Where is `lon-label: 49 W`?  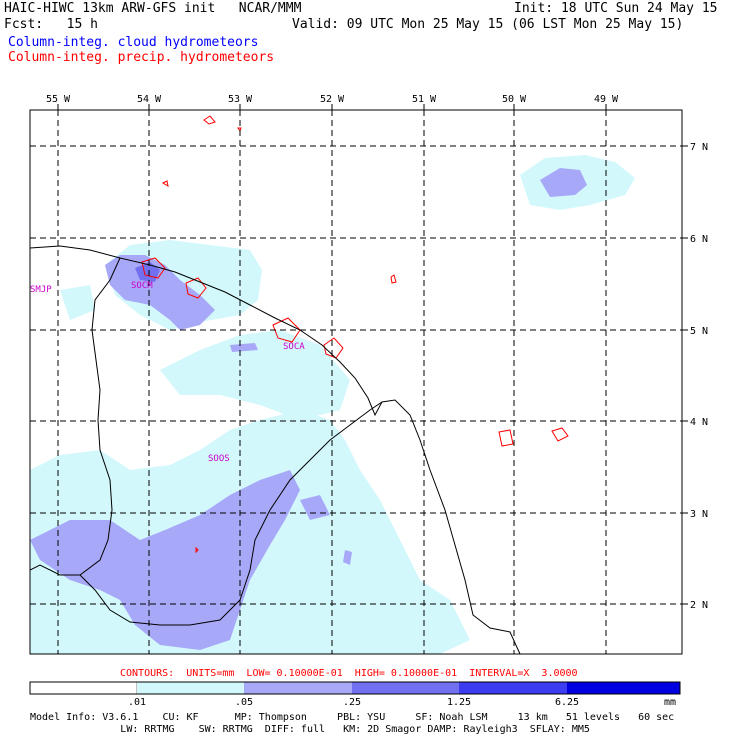 lon-label: 49 W is located at coordinates (606, 99).